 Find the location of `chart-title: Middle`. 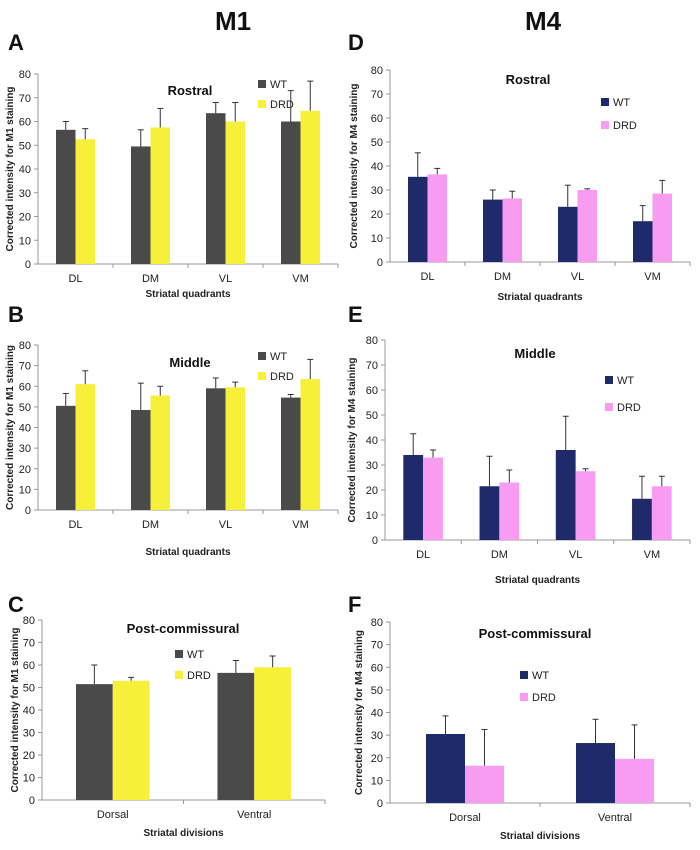

chart-title: Middle is located at coordinates (189, 362).